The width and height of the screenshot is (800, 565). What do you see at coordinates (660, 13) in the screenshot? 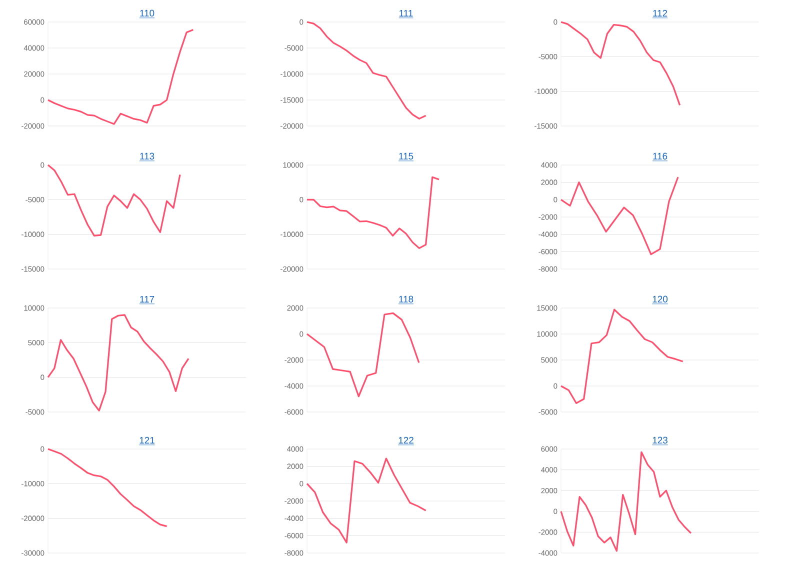
I see `chart-title: 112` at bounding box center [660, 13].